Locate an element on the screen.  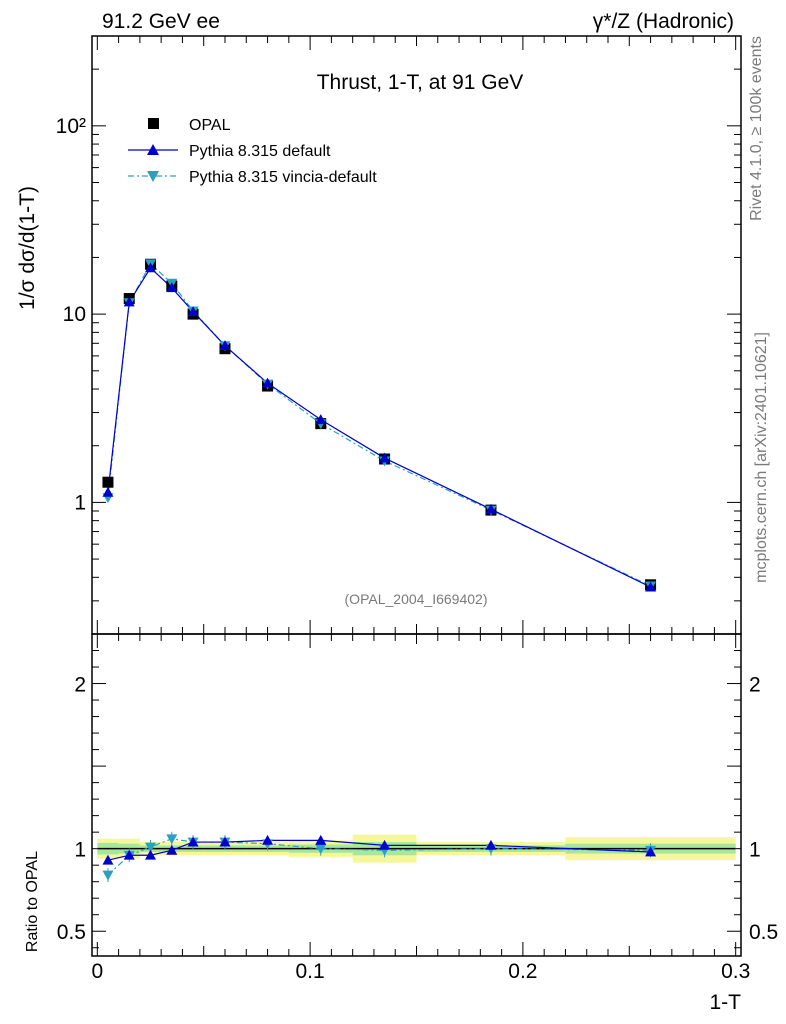
main-y-tick-label: 10 is located at coordinates (74, 314).